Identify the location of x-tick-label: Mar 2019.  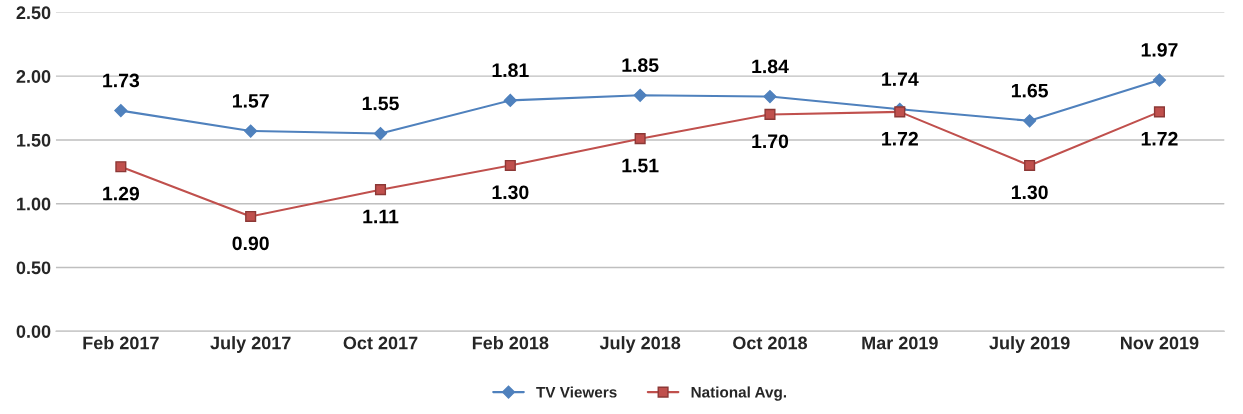
(900, 343).